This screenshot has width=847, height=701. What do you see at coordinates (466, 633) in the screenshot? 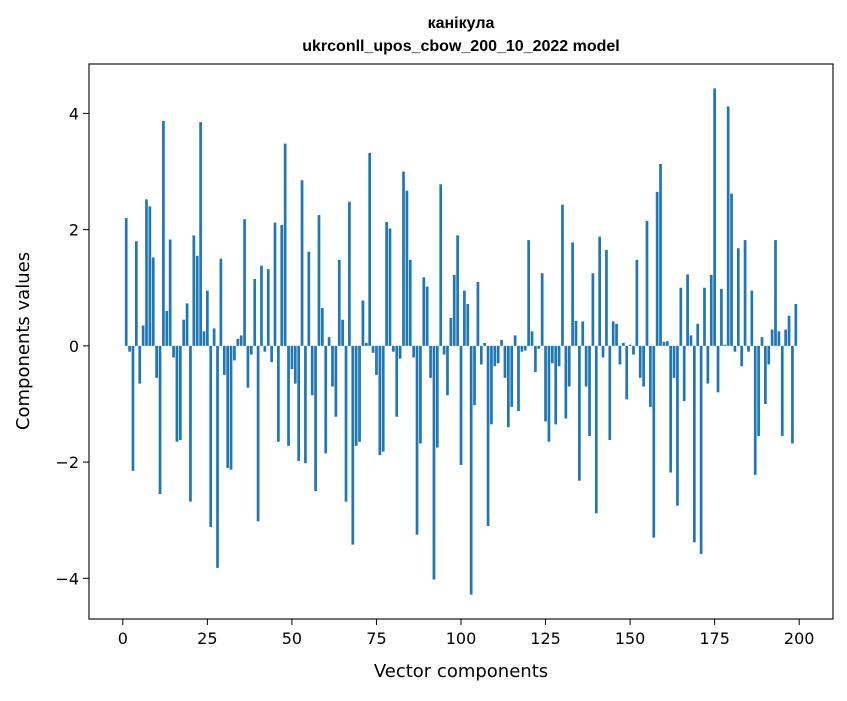
I see `x-axis-ticks: 0 25 50 75 100 125 150 175 200` at bounding box center [466, 633].